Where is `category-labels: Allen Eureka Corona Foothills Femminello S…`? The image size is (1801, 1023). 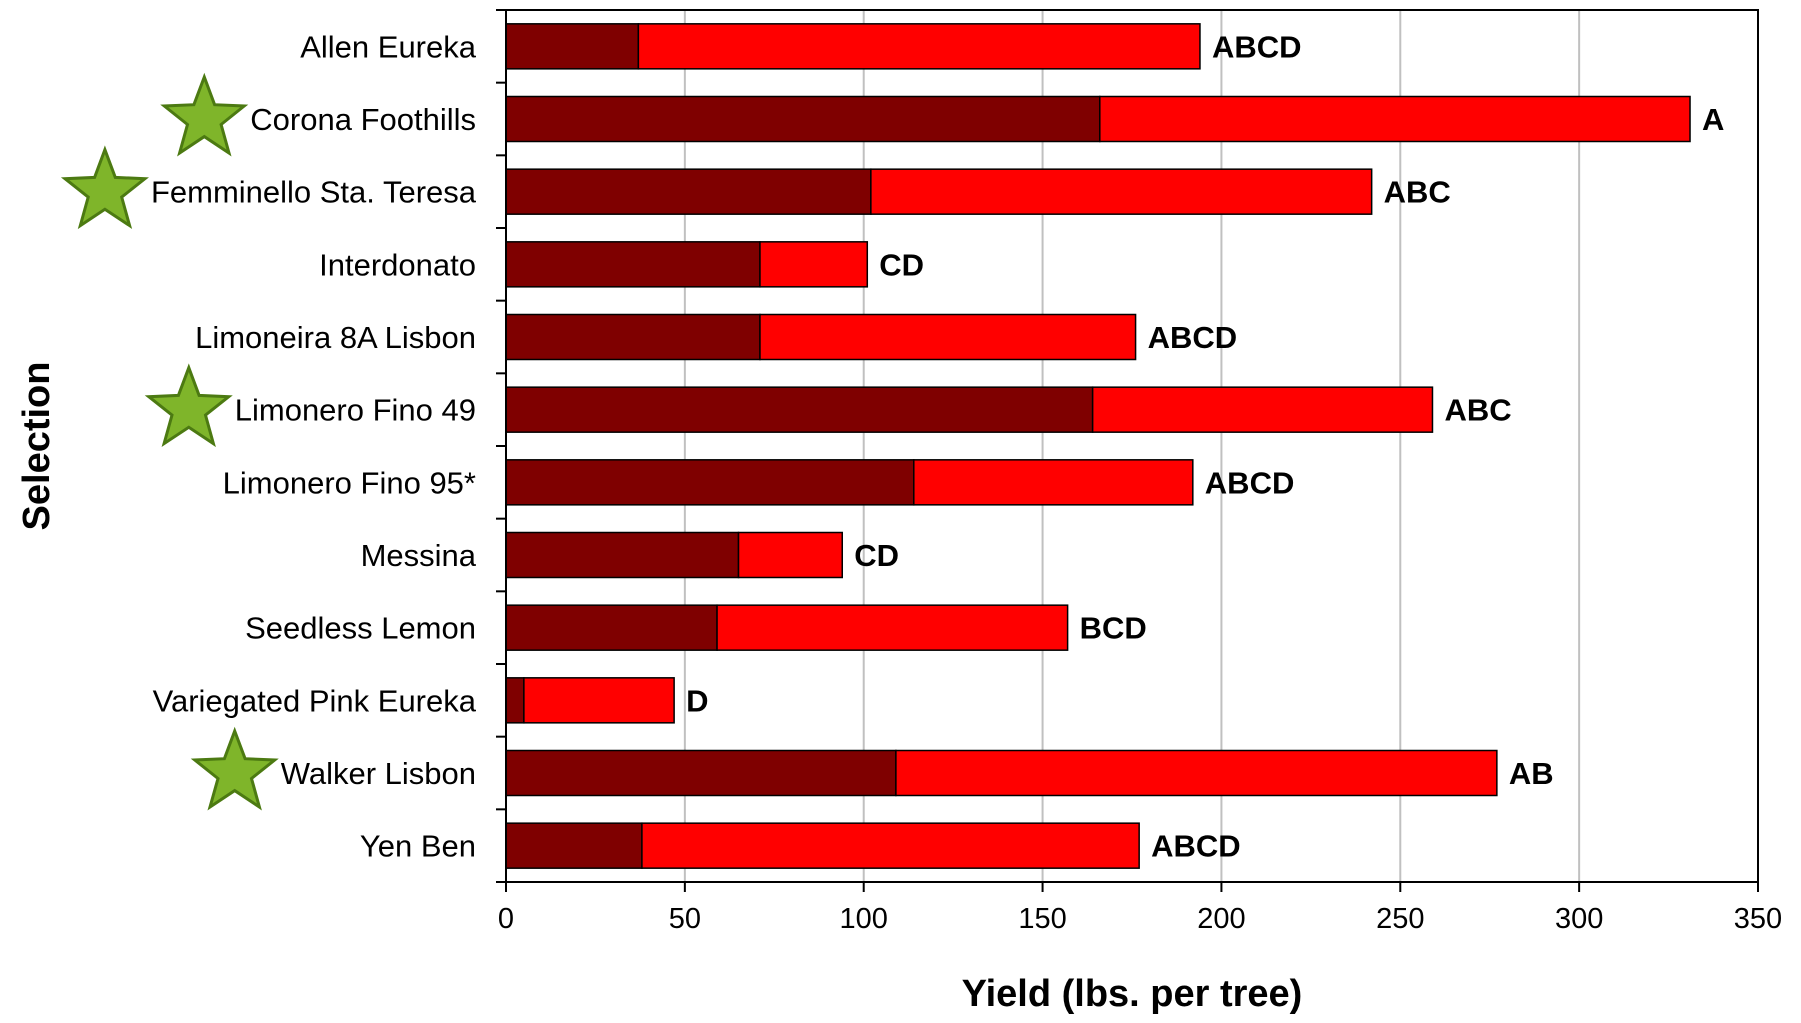 category-labels: Allen Eureka Corona Foothills Femminello S… is located at coordinates (314, 446).